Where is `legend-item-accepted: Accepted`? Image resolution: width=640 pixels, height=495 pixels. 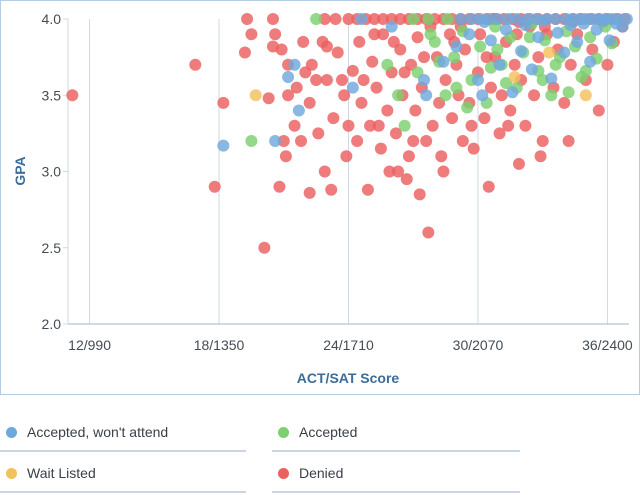
legend-item-accepted: Accepted is located at coordinates (317, 432).